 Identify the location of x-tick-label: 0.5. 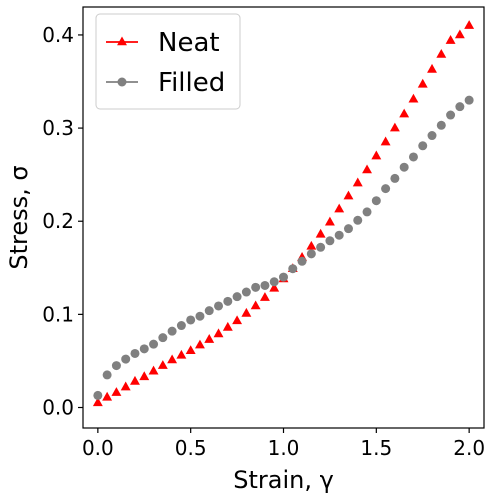
(191, 448).